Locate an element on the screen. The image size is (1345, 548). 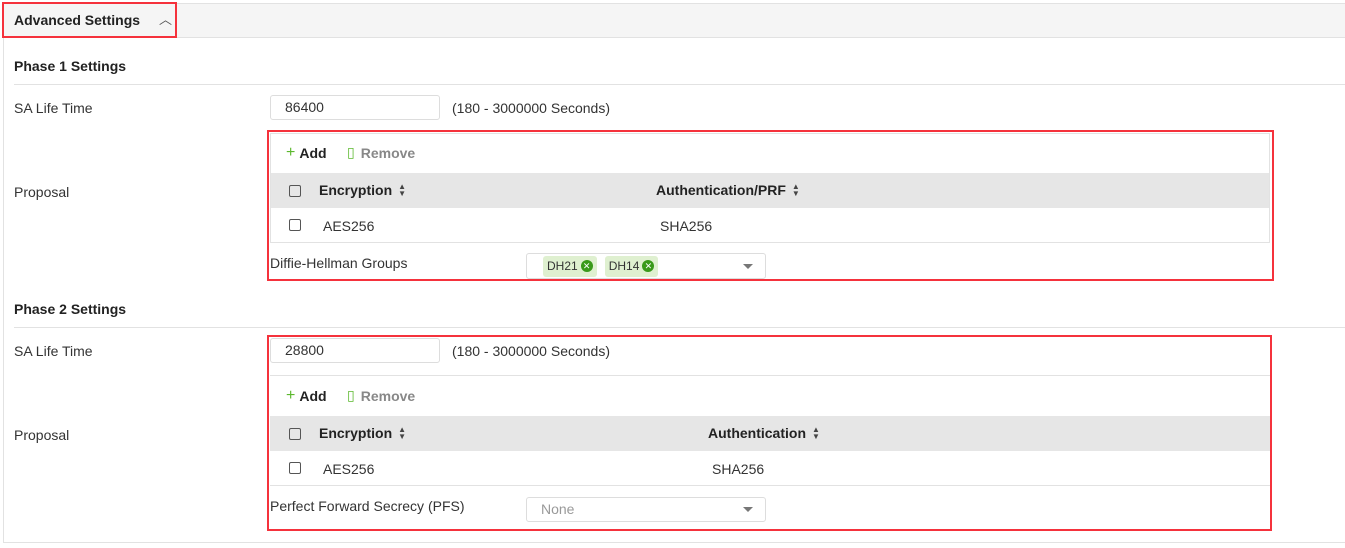
dh-groups-select: DH21 ✕ DH14 ✕ is located at coordinates (646, 266).